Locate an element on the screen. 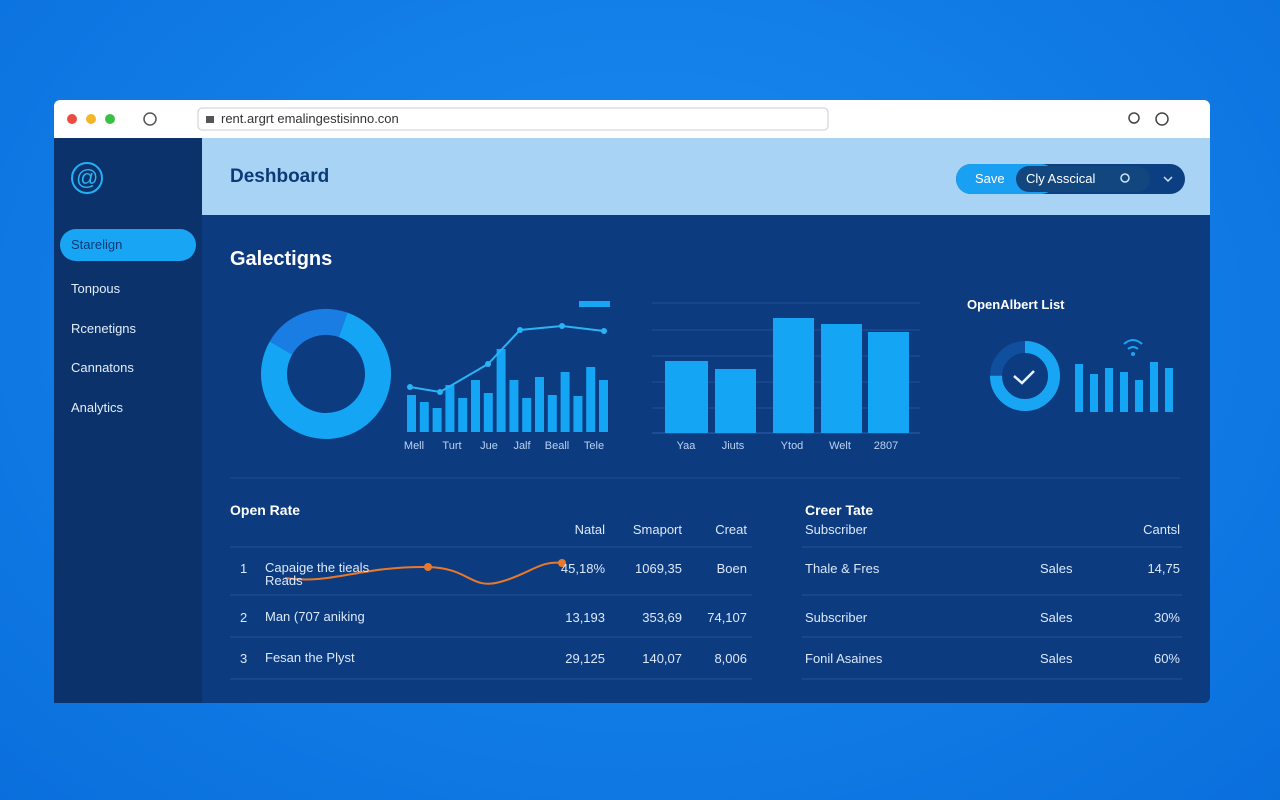  cell: 13,193 is located at coordinates (585, 617).